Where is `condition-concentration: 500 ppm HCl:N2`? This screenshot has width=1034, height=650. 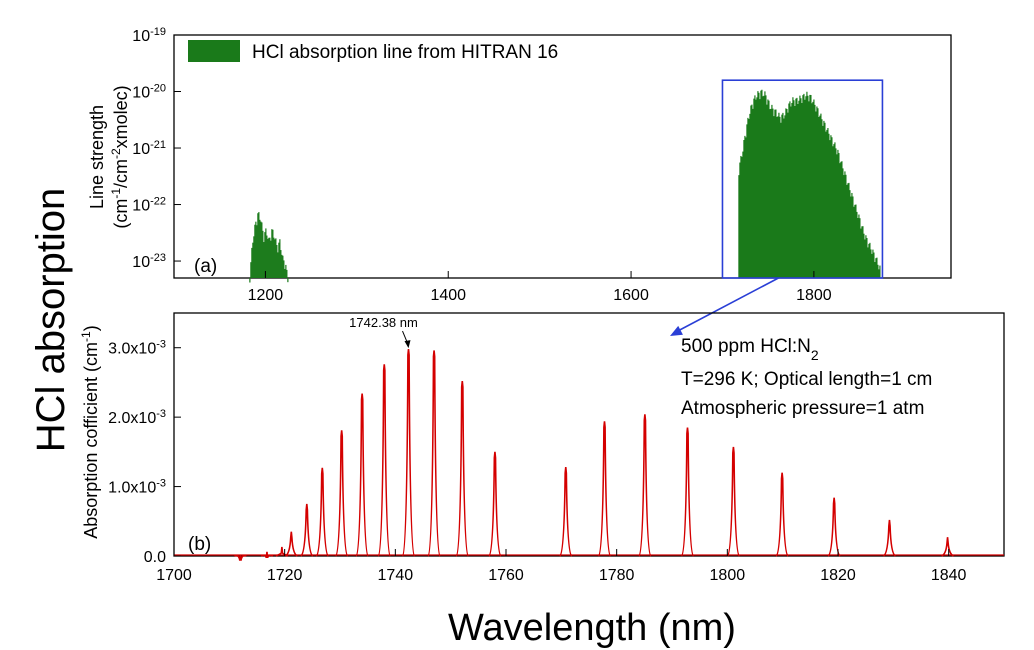 condition-concentration: 500 ppm HCl:N2 is located at coordinates (750, 349).